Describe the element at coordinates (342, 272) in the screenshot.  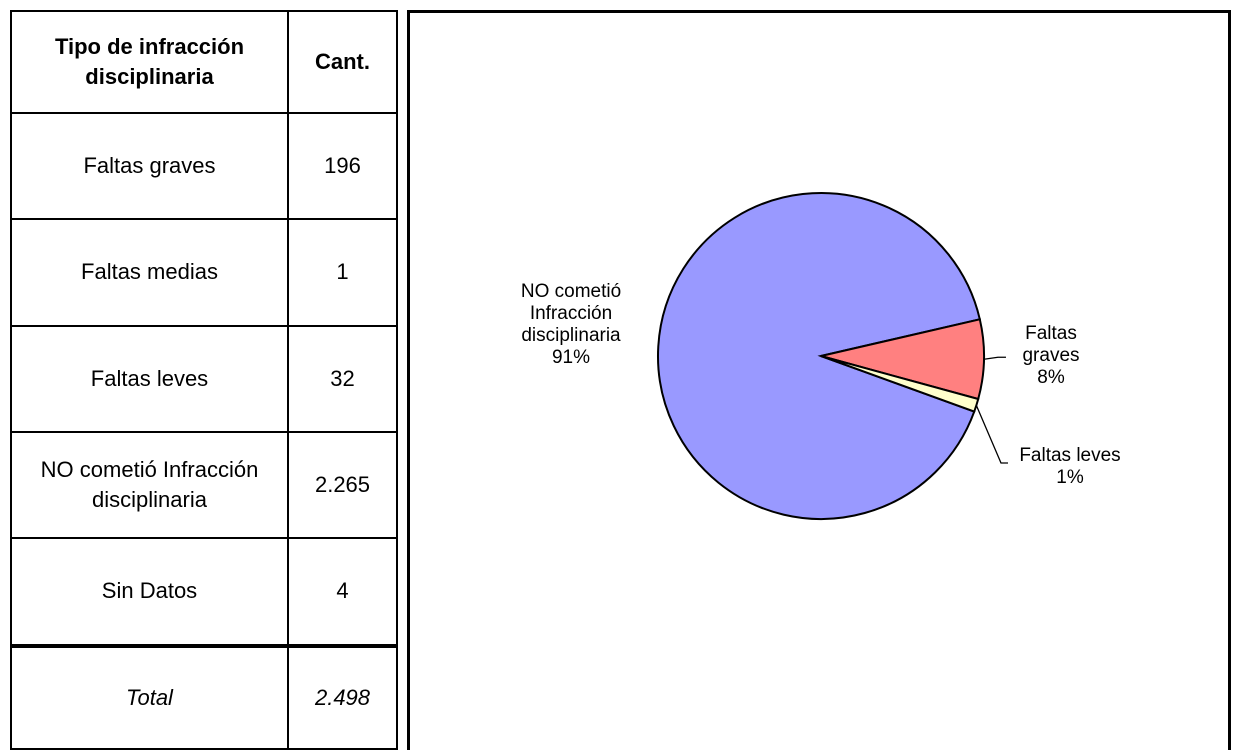
I see `row-value: 1` at that location.